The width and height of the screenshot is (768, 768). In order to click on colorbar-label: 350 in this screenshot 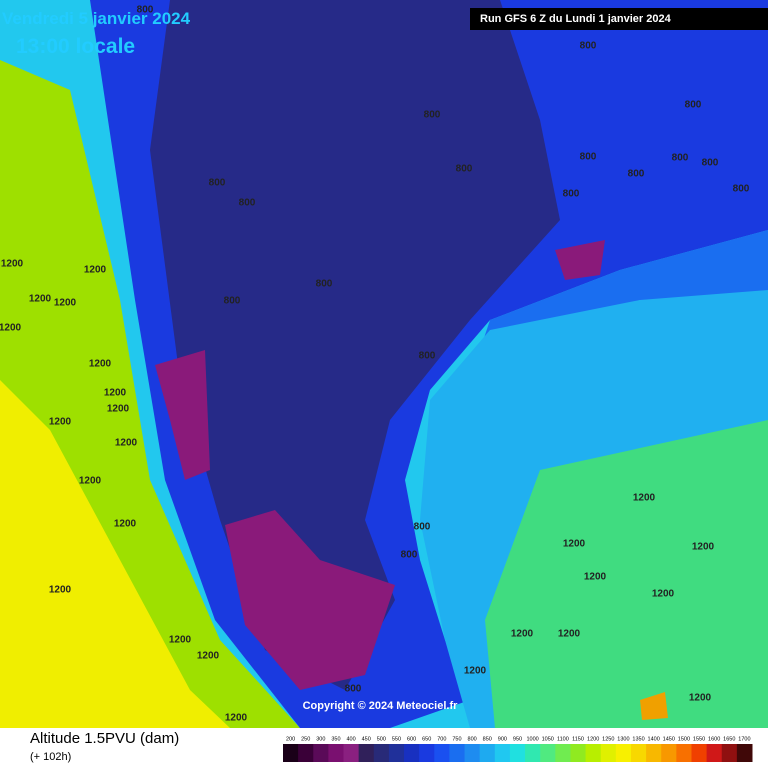, I will do `click(335, 739)`.